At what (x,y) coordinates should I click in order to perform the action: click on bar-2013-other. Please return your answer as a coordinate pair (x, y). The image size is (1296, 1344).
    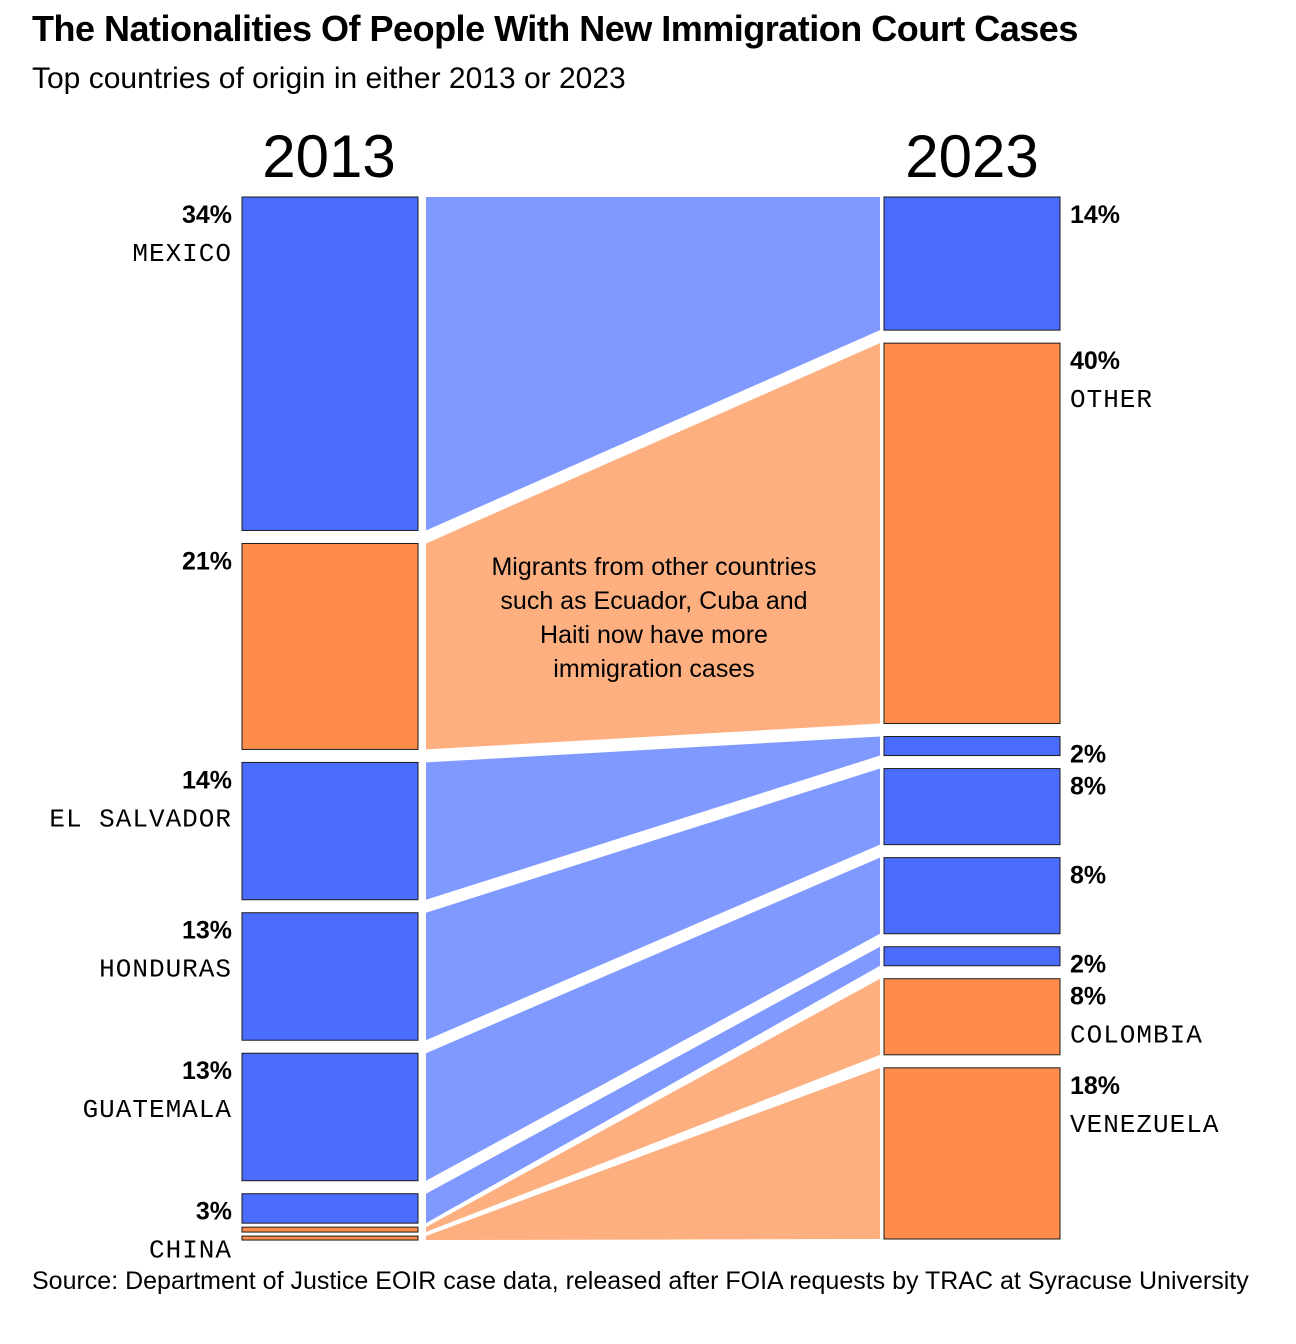
    Looking at the image, I should click on (330, 646).